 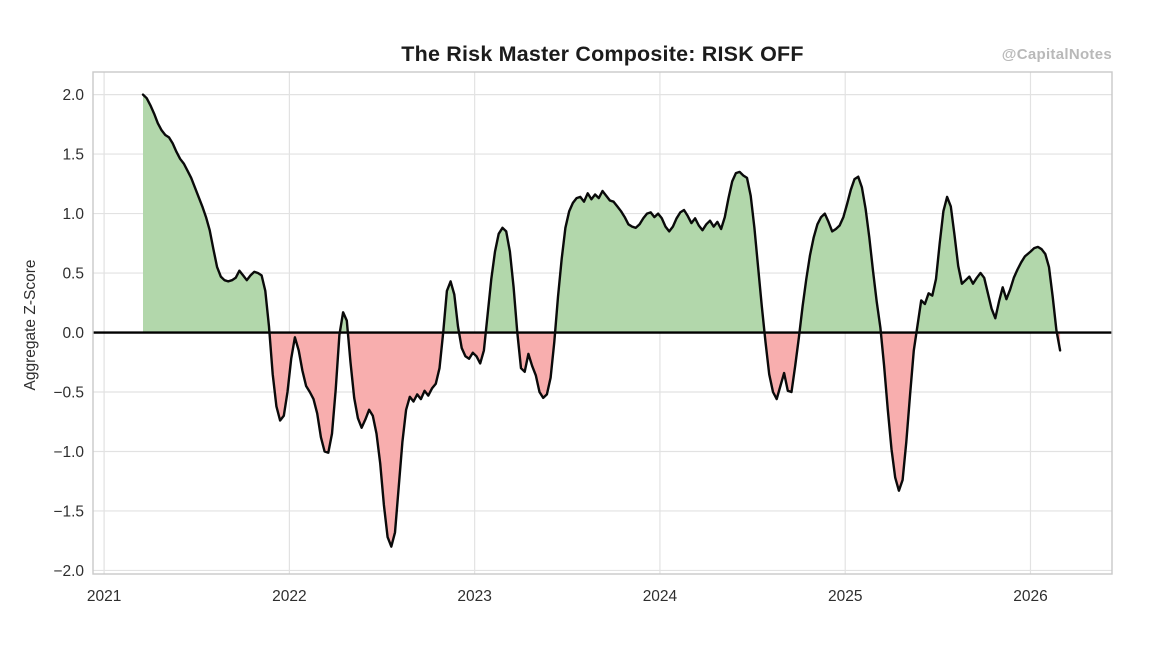 I want to click on watermark-handle: @CapitalNotes, so click(x=1056, y=54).